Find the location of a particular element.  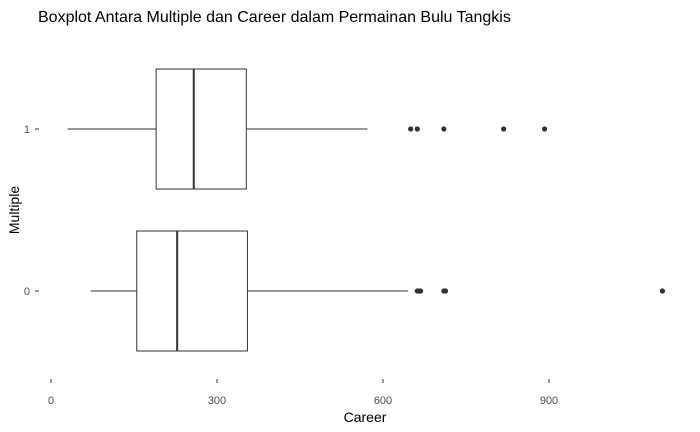

box-0-iqr is located at coordinates (192, 291).